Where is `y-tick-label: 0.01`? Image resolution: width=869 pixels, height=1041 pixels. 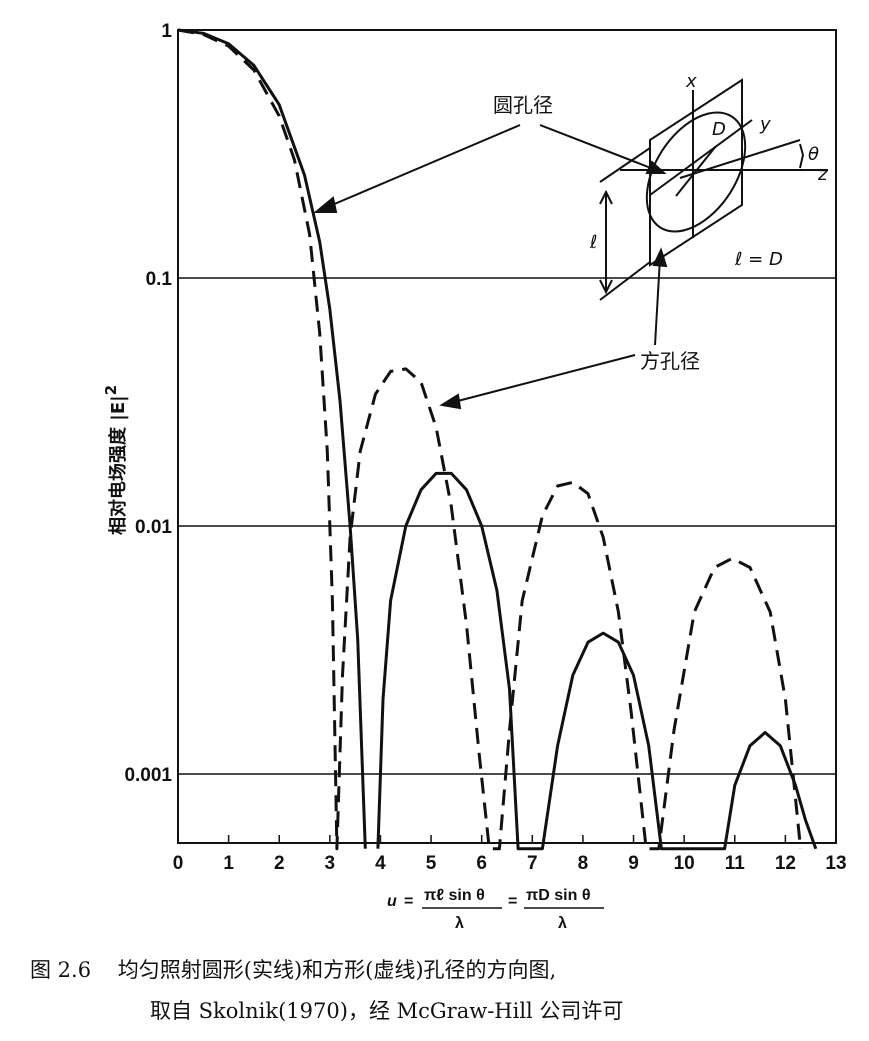 y-tick-label: 0.01 is located at coordinates (153, 527).